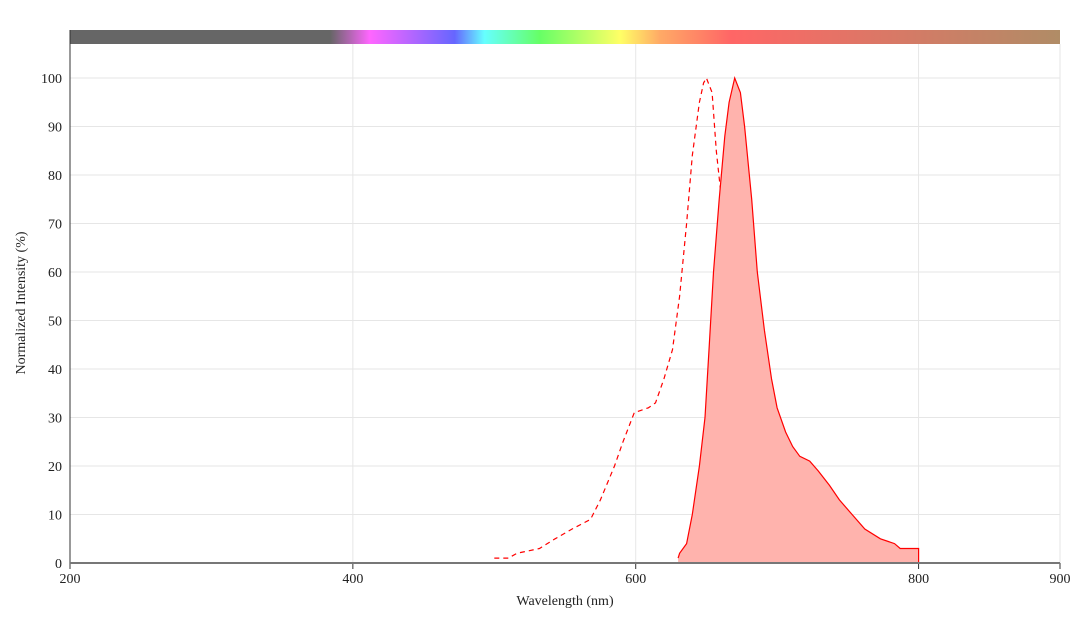  Describe the element at coordinates (21, 302) in the screenshot. I see `y-axis-label: Normalized Intensity (%)` at that location.